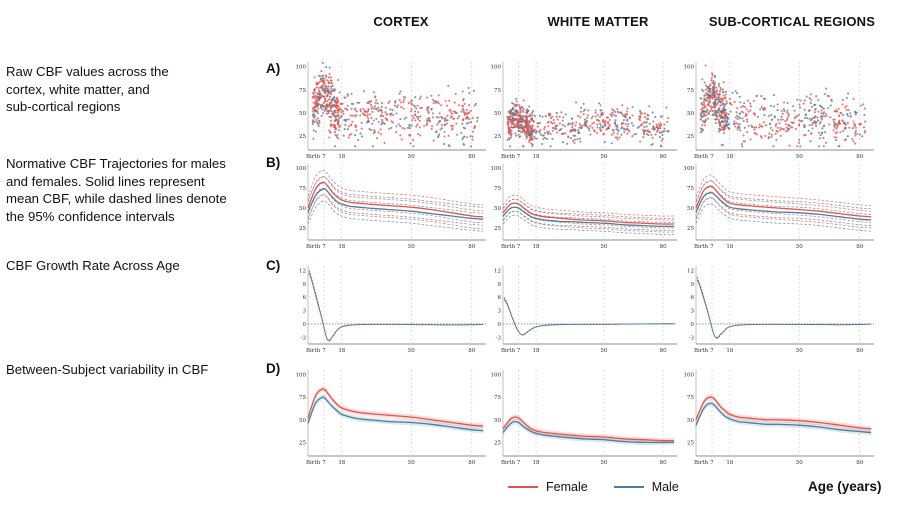  I want to click on column-header-subcortical: SUB-CORTICAL REGIONS, so click(792, 21).